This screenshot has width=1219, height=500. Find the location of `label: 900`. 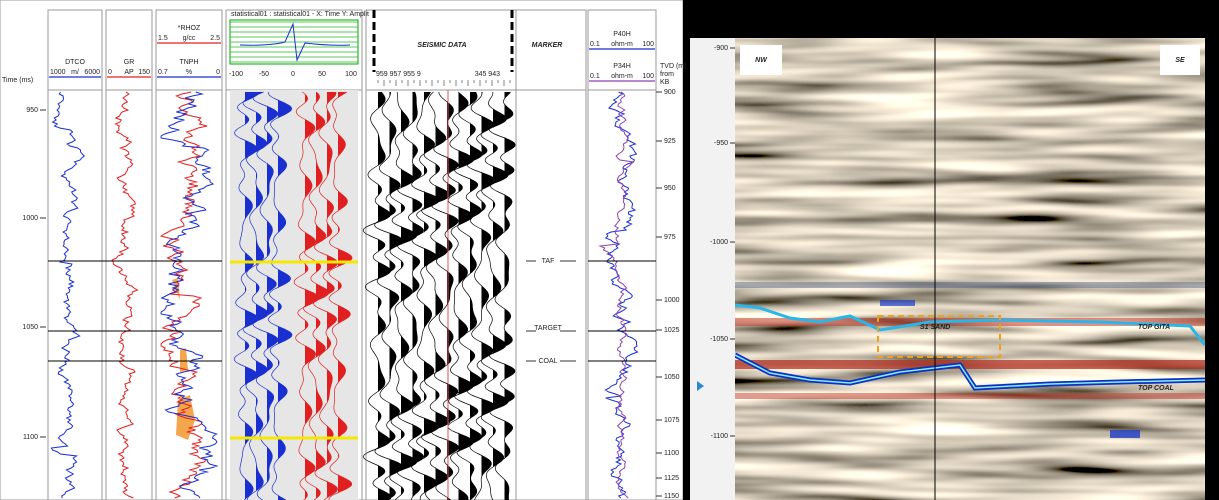

label: 900 is located at coordinates (670, 92).